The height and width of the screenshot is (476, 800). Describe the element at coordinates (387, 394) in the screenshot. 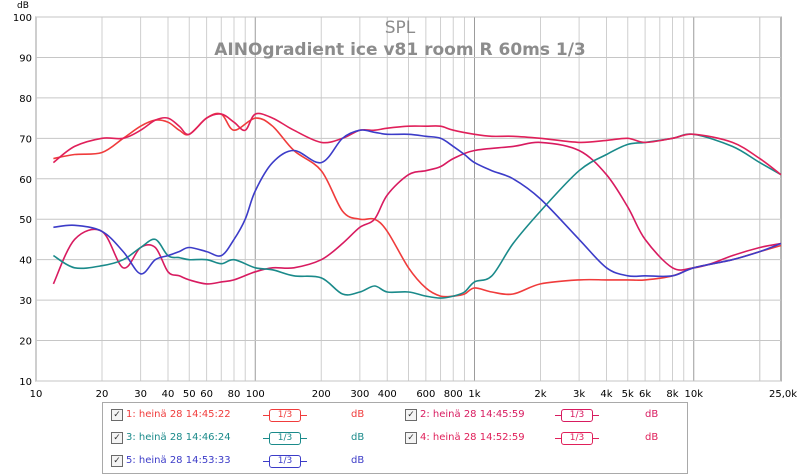

I see `x-tick-label: 400` at that location.